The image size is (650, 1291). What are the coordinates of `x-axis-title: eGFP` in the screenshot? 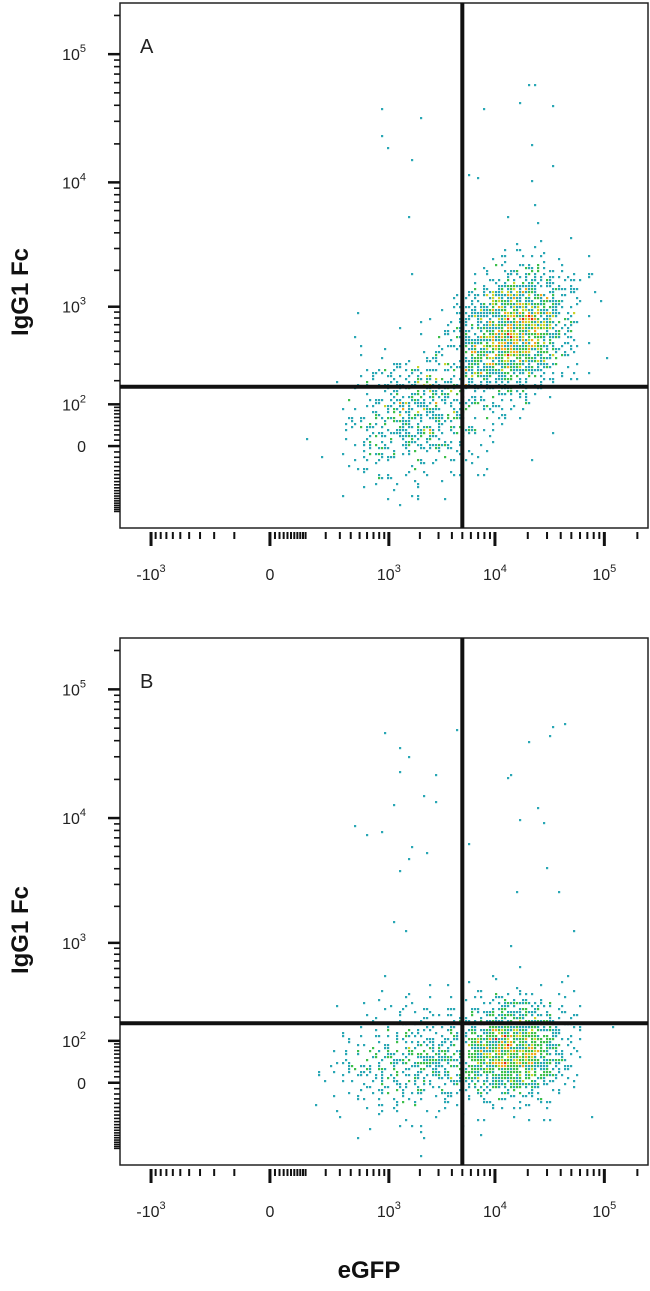 It's located at (369, 1270).